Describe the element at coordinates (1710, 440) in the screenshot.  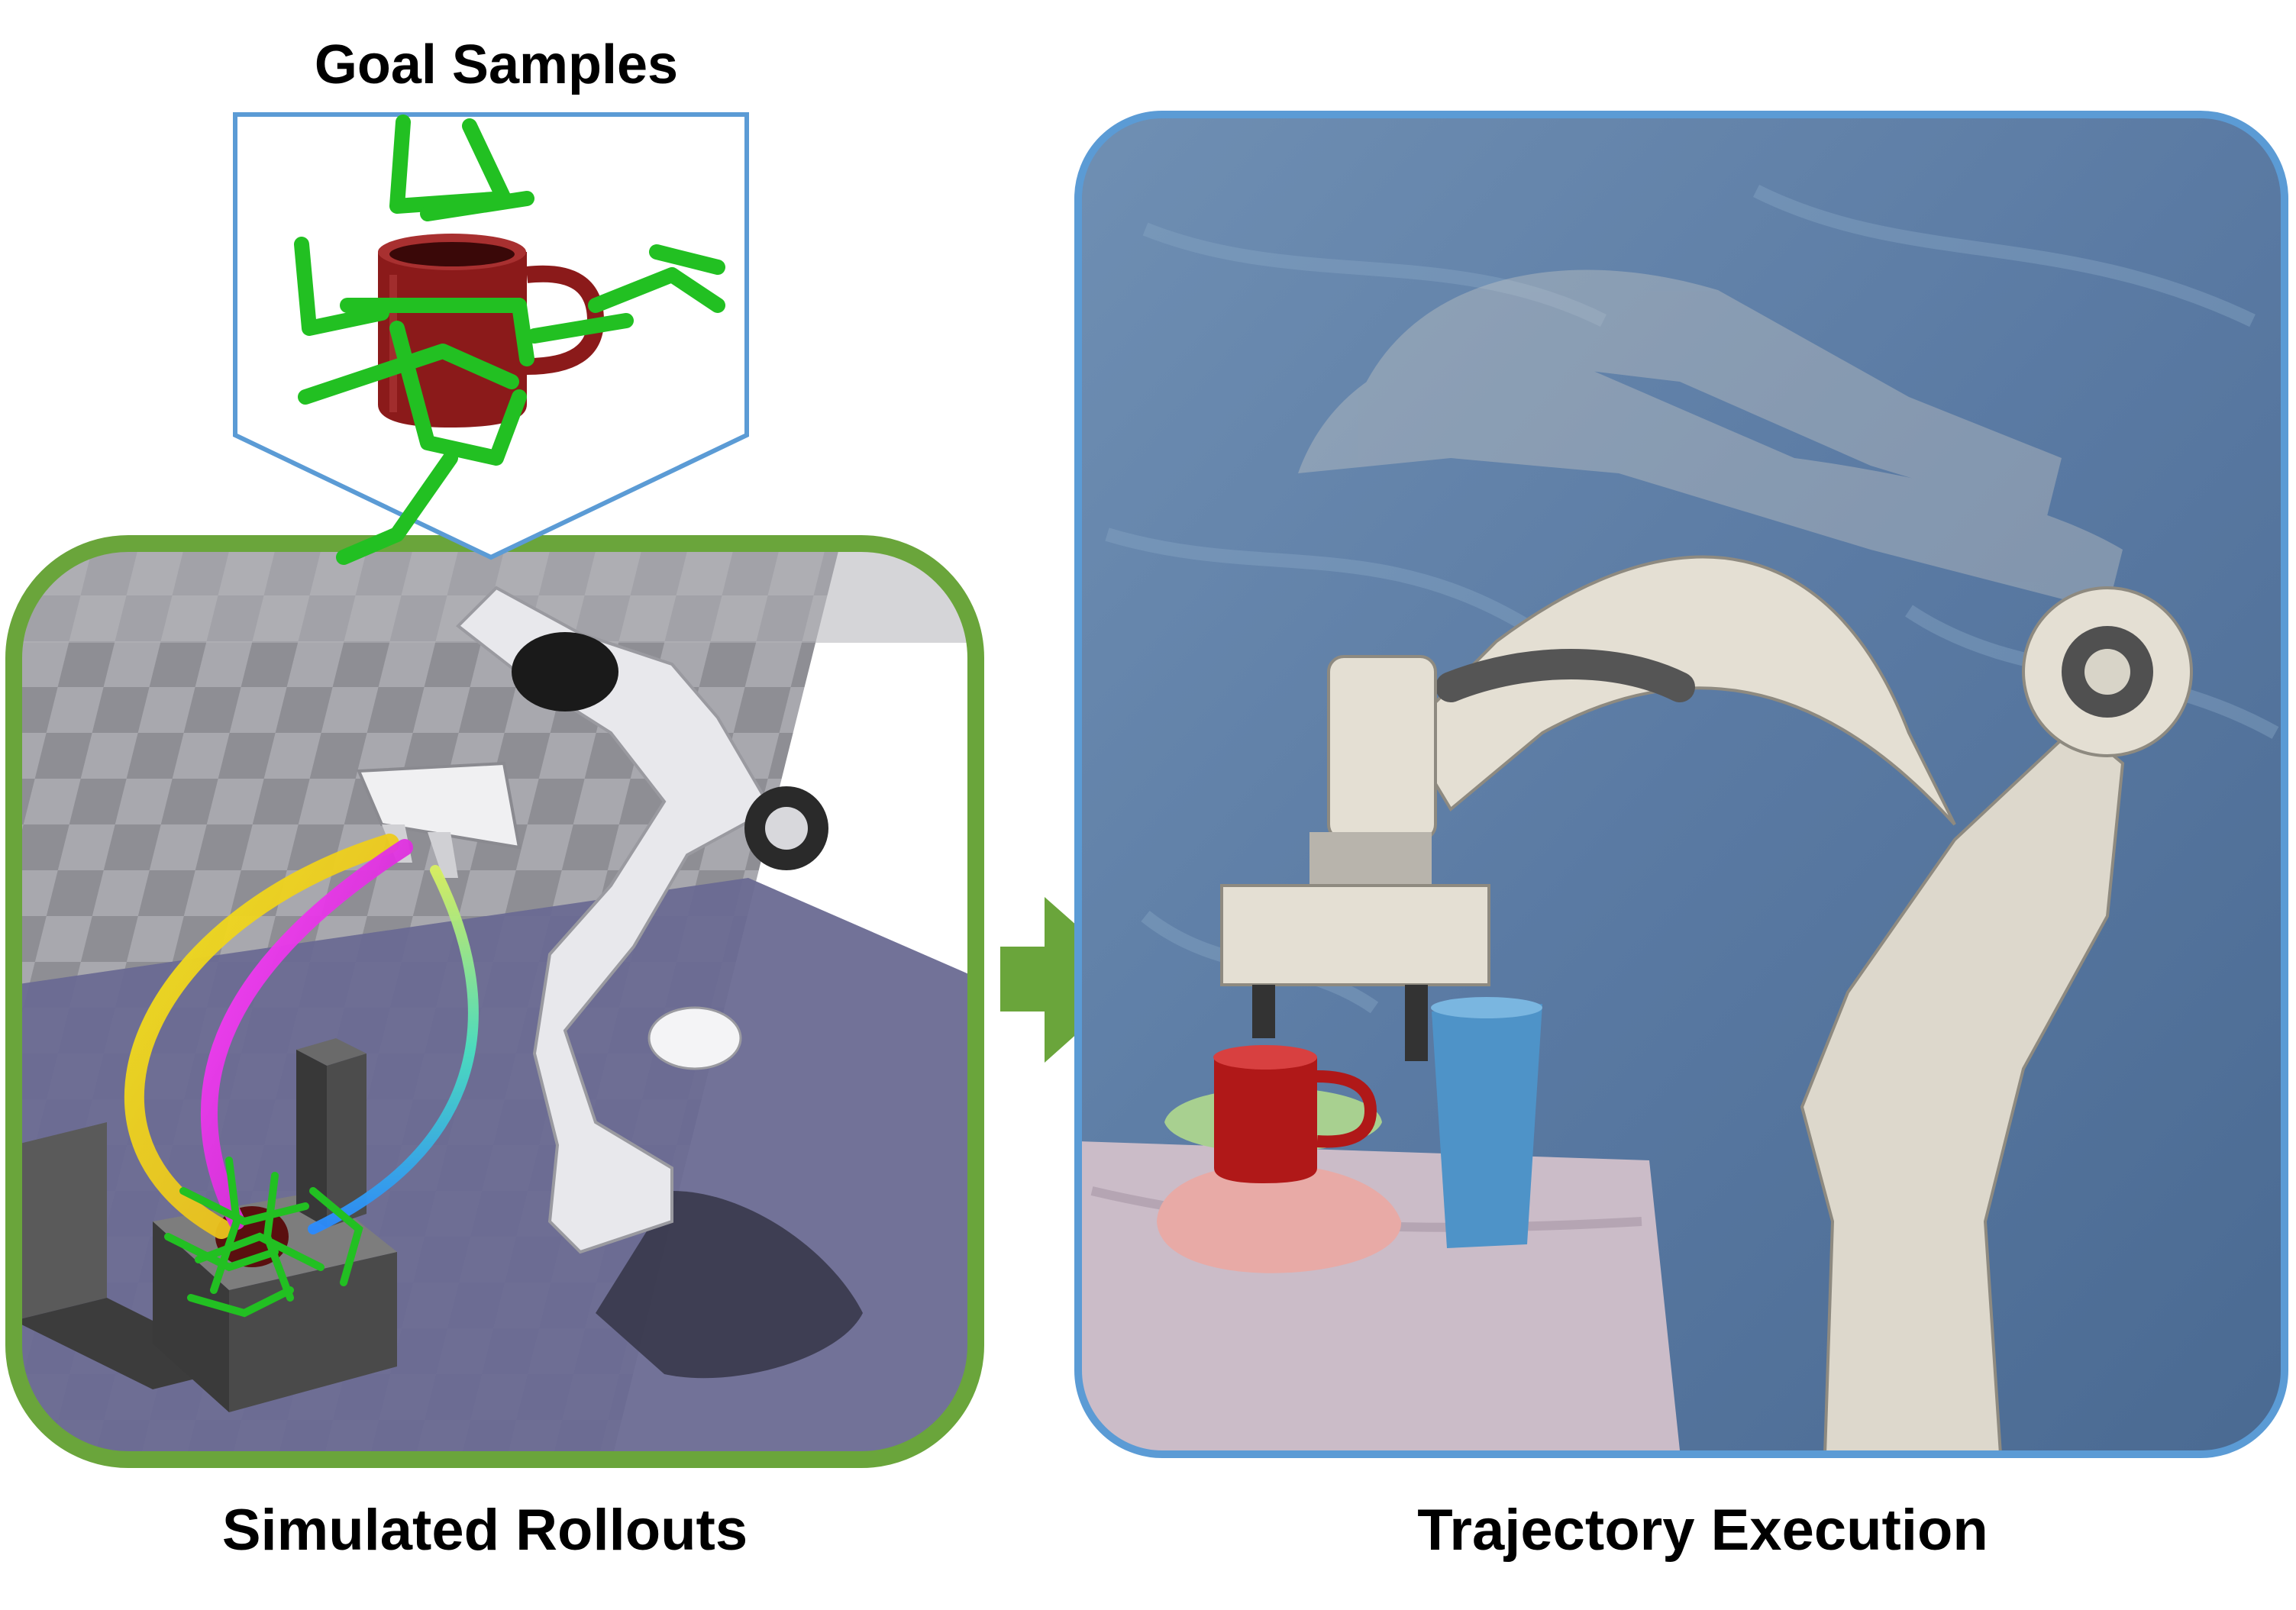
I see `ghost-robot-poses` at that location.